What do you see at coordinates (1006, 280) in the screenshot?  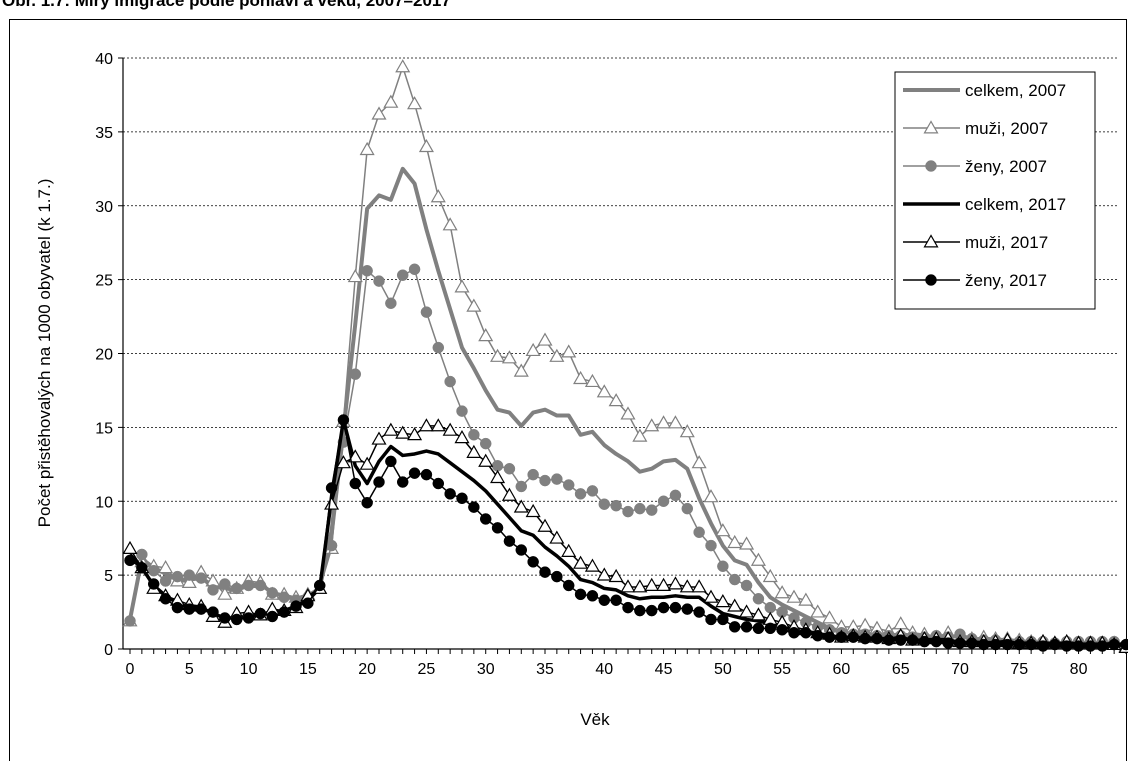 I see `legend-label: ženy, 2017` at bounding box center [1006, 280].